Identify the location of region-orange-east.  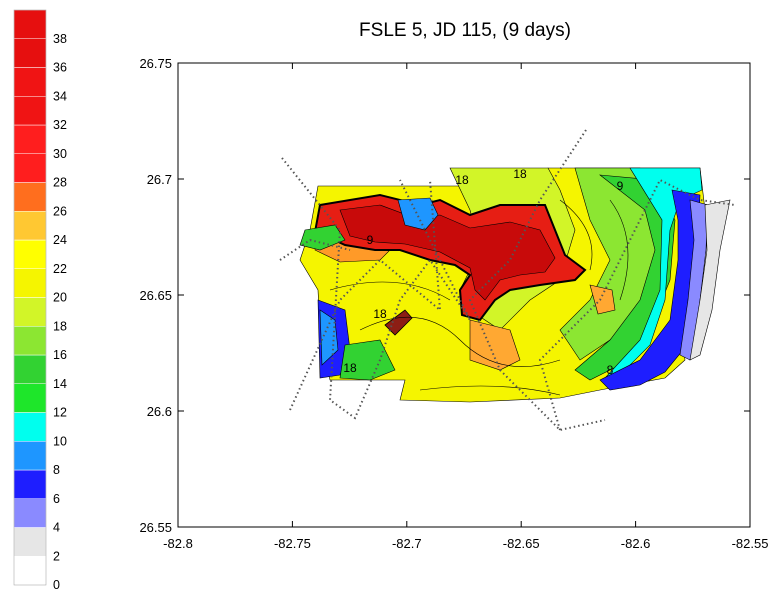
(602, 299).